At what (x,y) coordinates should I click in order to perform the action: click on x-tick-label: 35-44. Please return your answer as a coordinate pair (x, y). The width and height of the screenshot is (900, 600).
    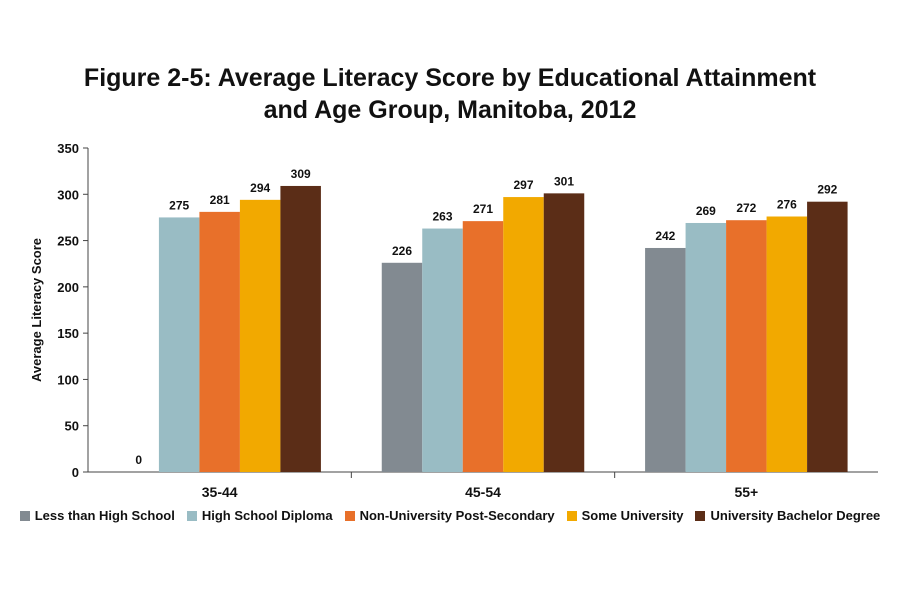
    Looking at the image, I should click on (220, 492).